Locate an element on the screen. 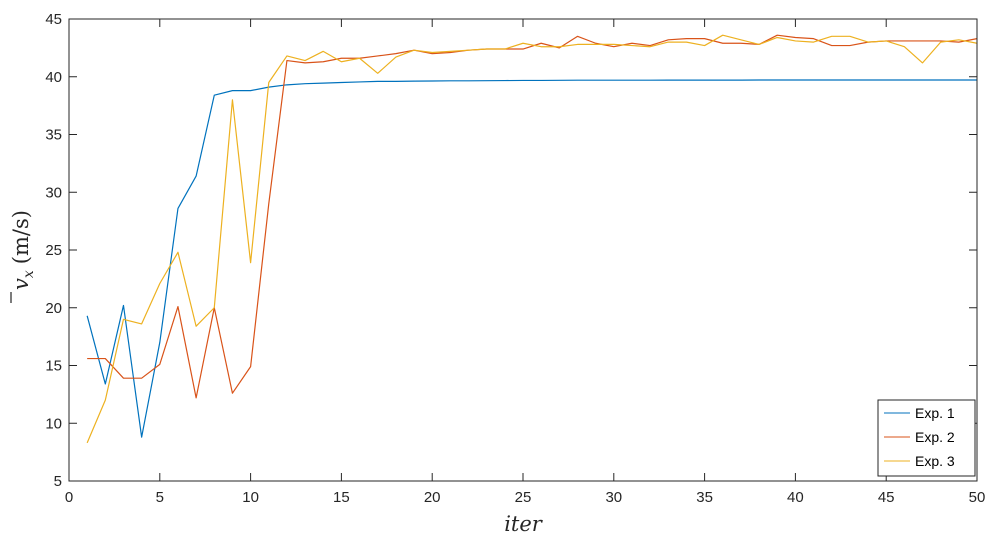  legend-item: Exp. 2 is located at coordinates (919, 437).